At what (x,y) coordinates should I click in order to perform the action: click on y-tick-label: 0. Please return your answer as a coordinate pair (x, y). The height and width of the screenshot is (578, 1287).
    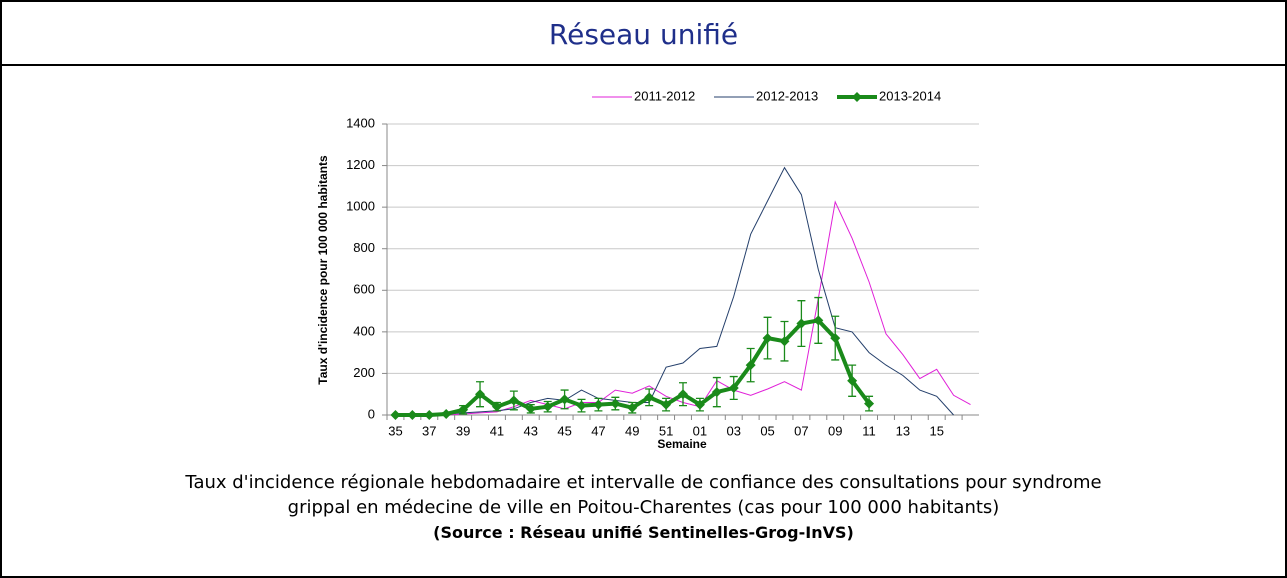
    Looking at the image, I should click on (371, 413).